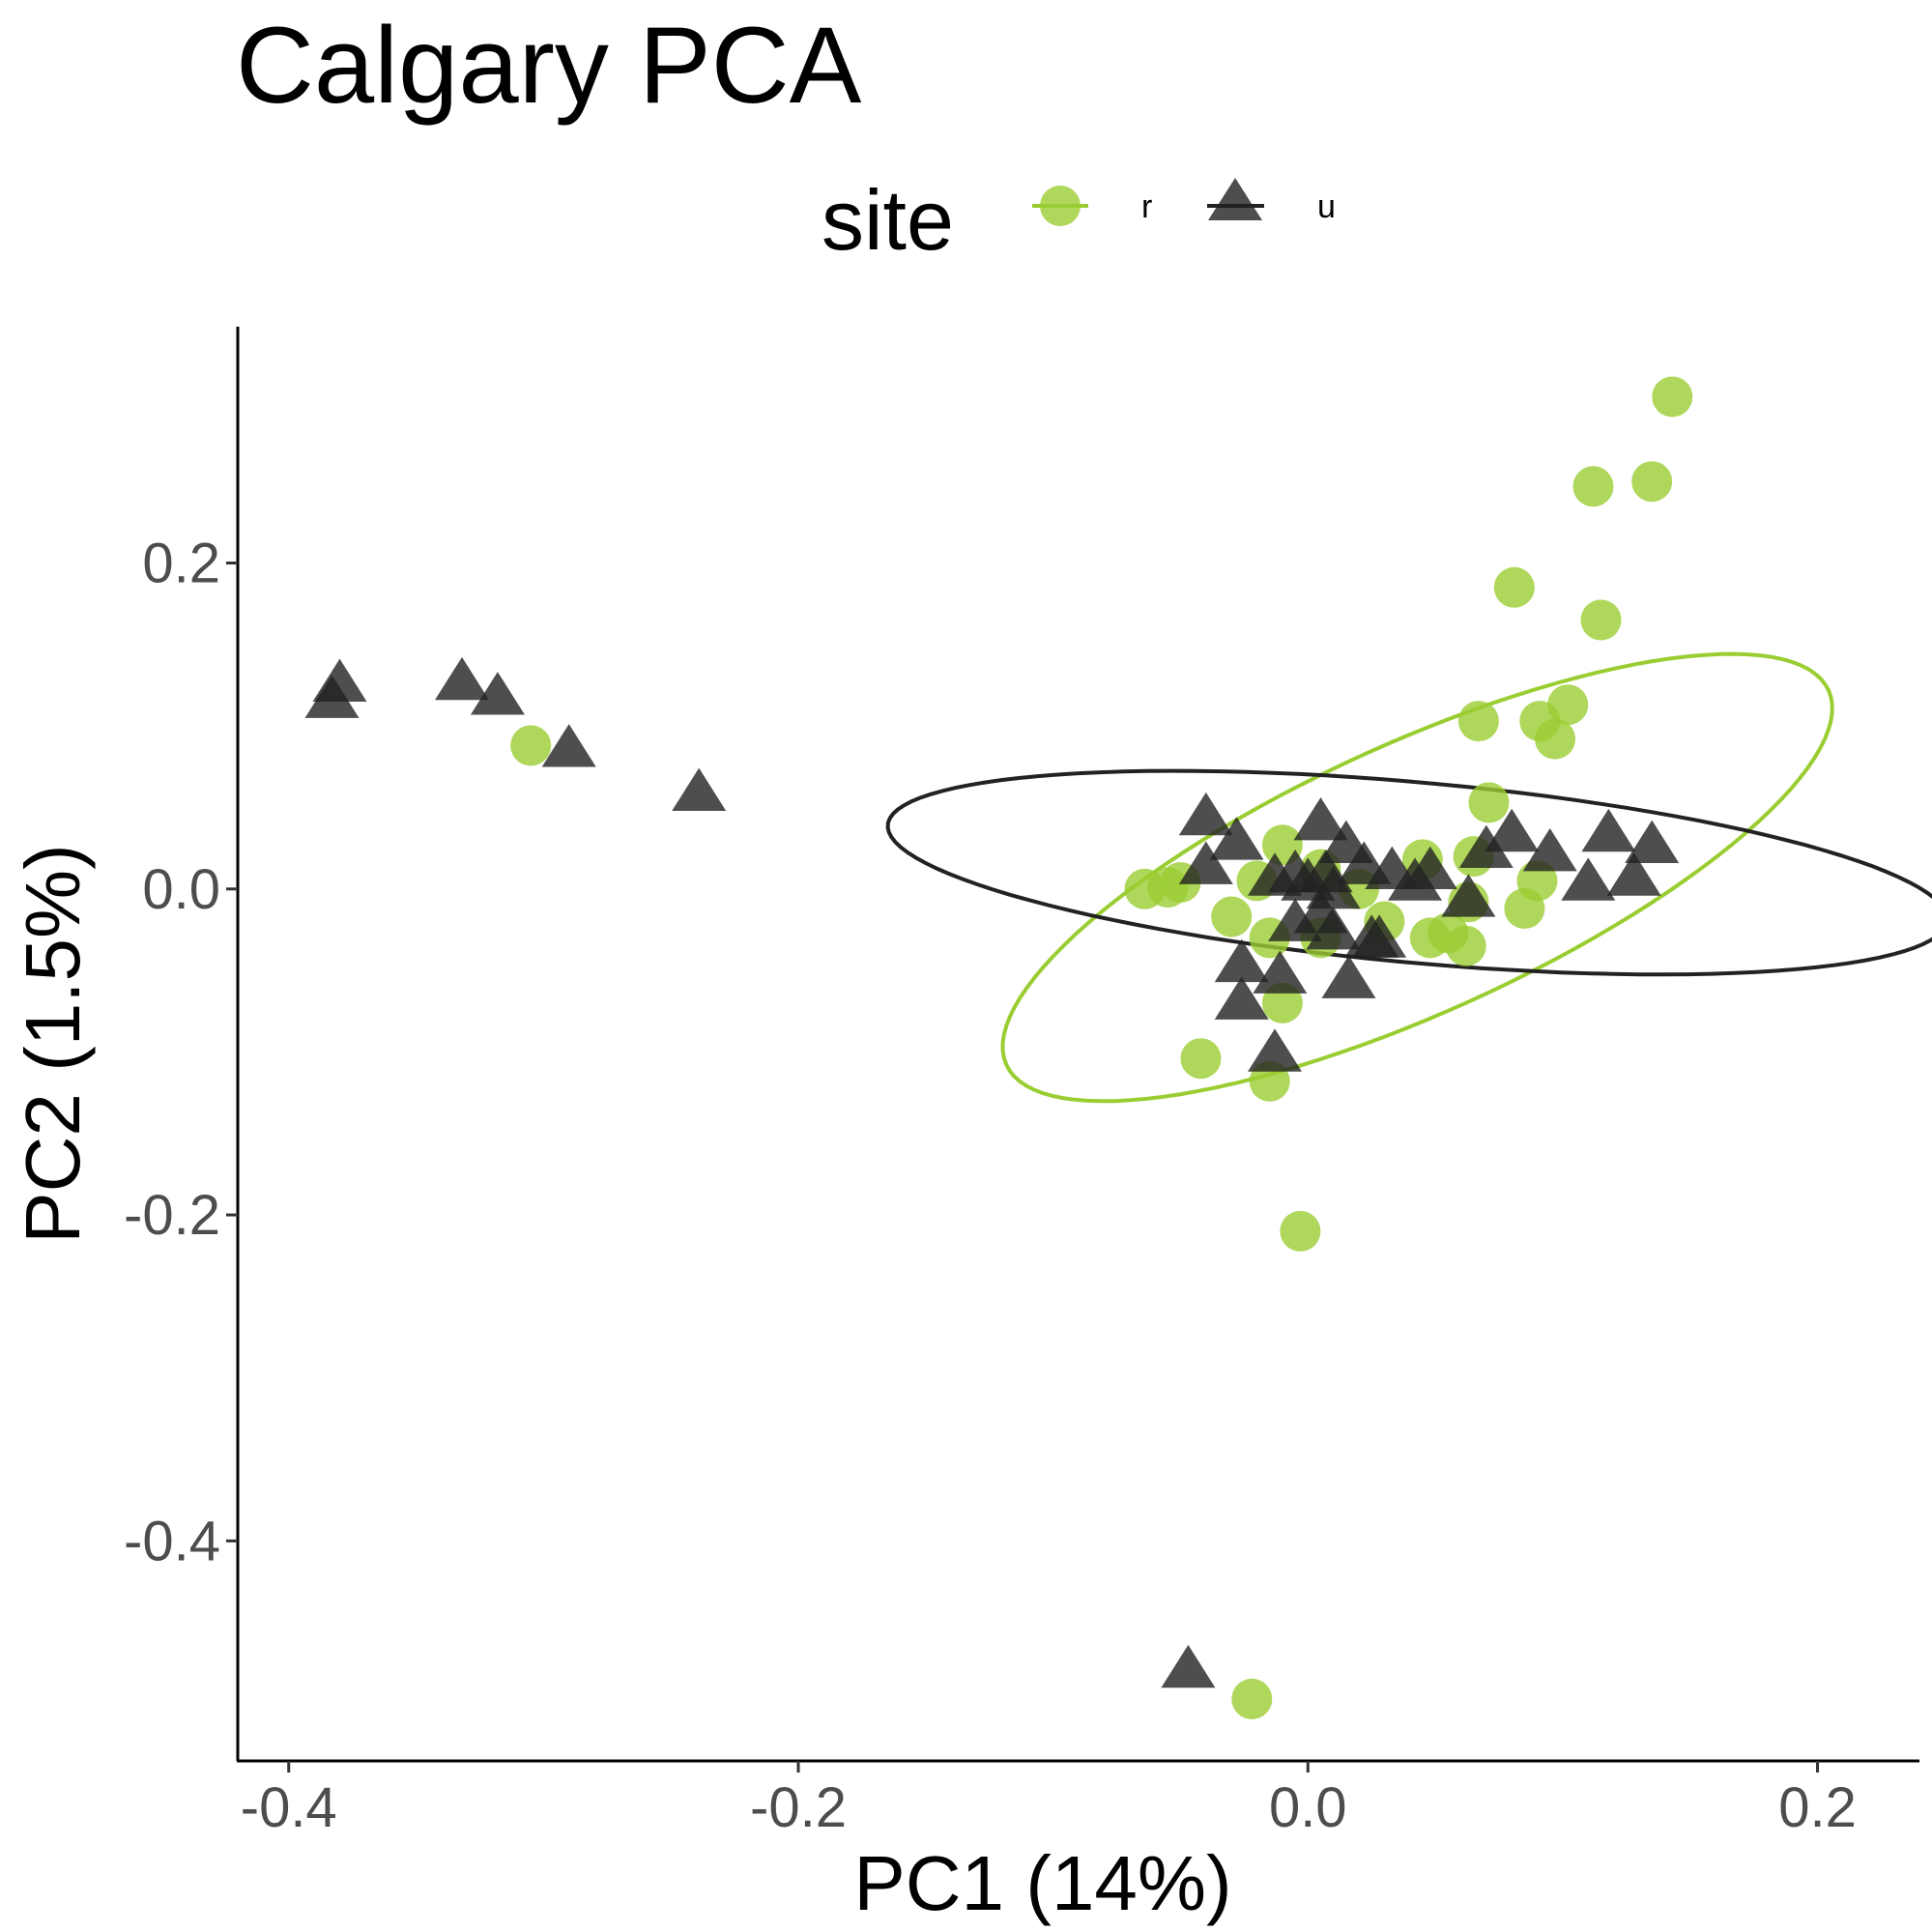  What do you see at coordinates (172, 1541) in the screenshot?
I see `y-tick-label: -0.4` at bounding box center [172, 1541].